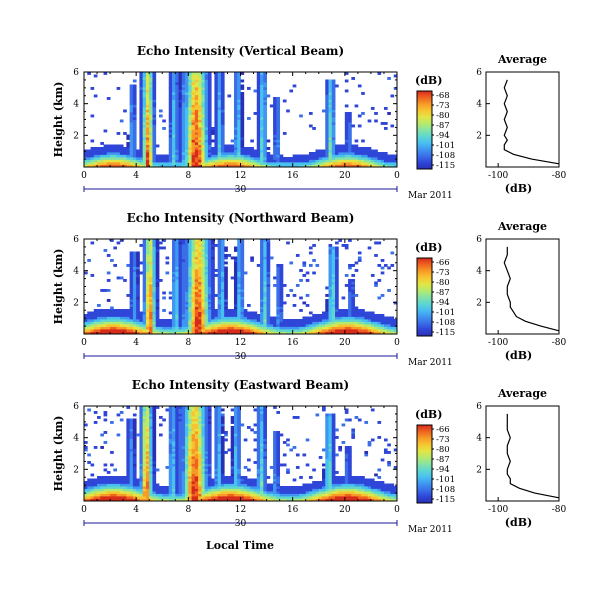 This screenshot has width=615, height=598. I want to click on chart-title: Echo Intensity (Vertical Beam), so click(240, 51).